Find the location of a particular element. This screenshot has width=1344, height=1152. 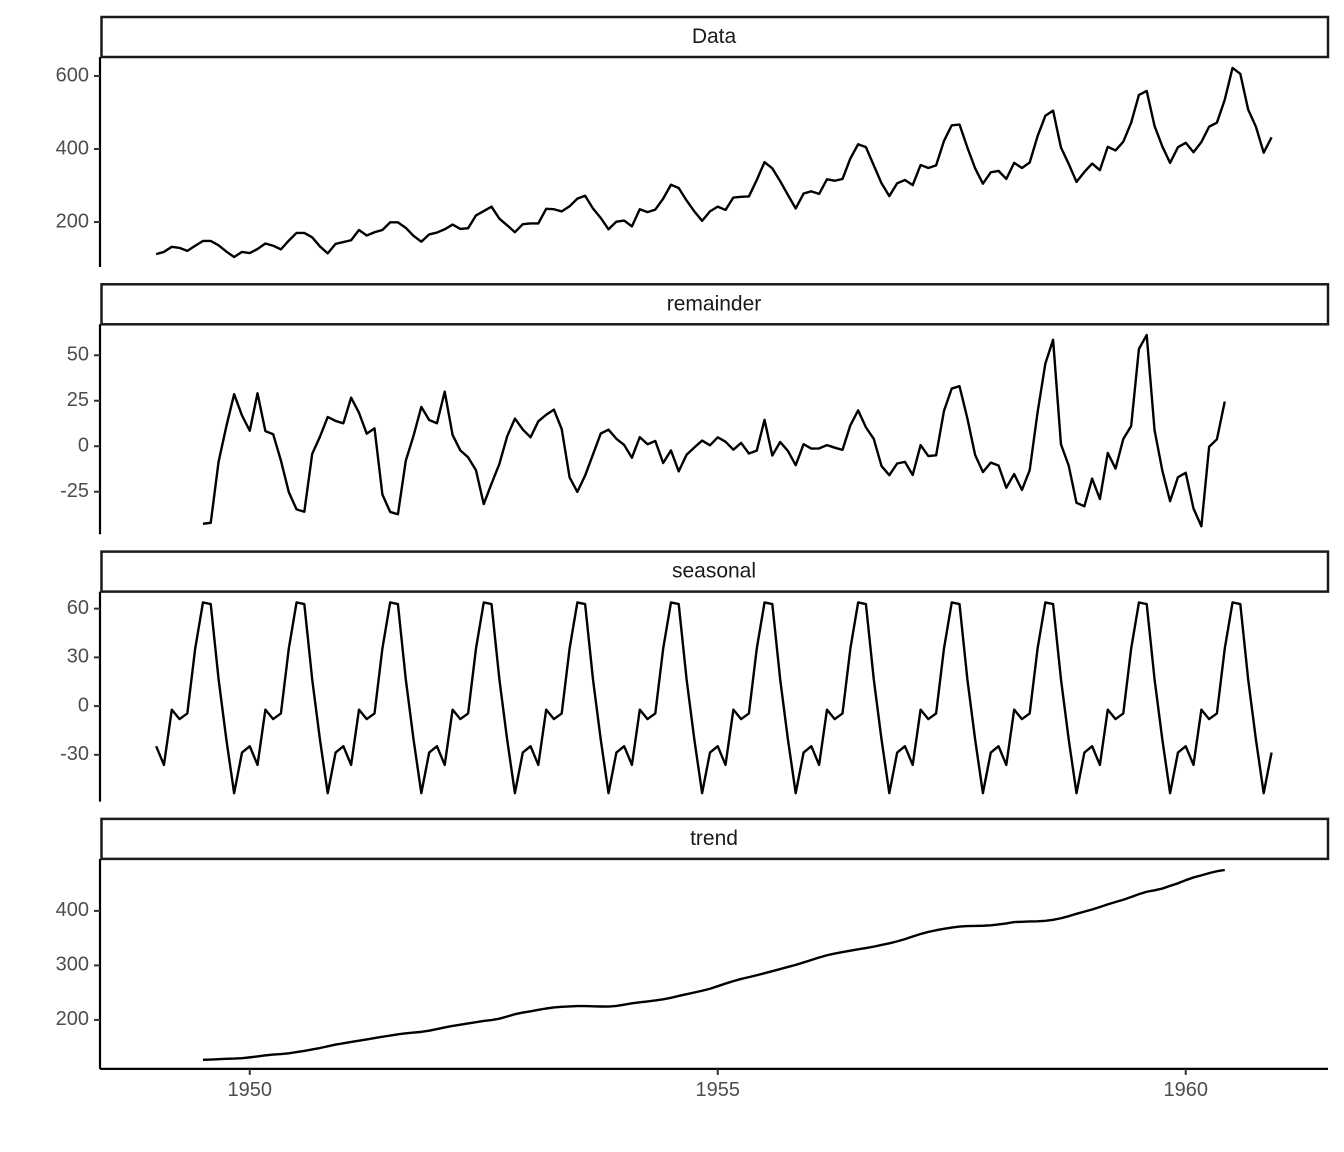

strip-label: remainder is located at coordinates (714, 303).